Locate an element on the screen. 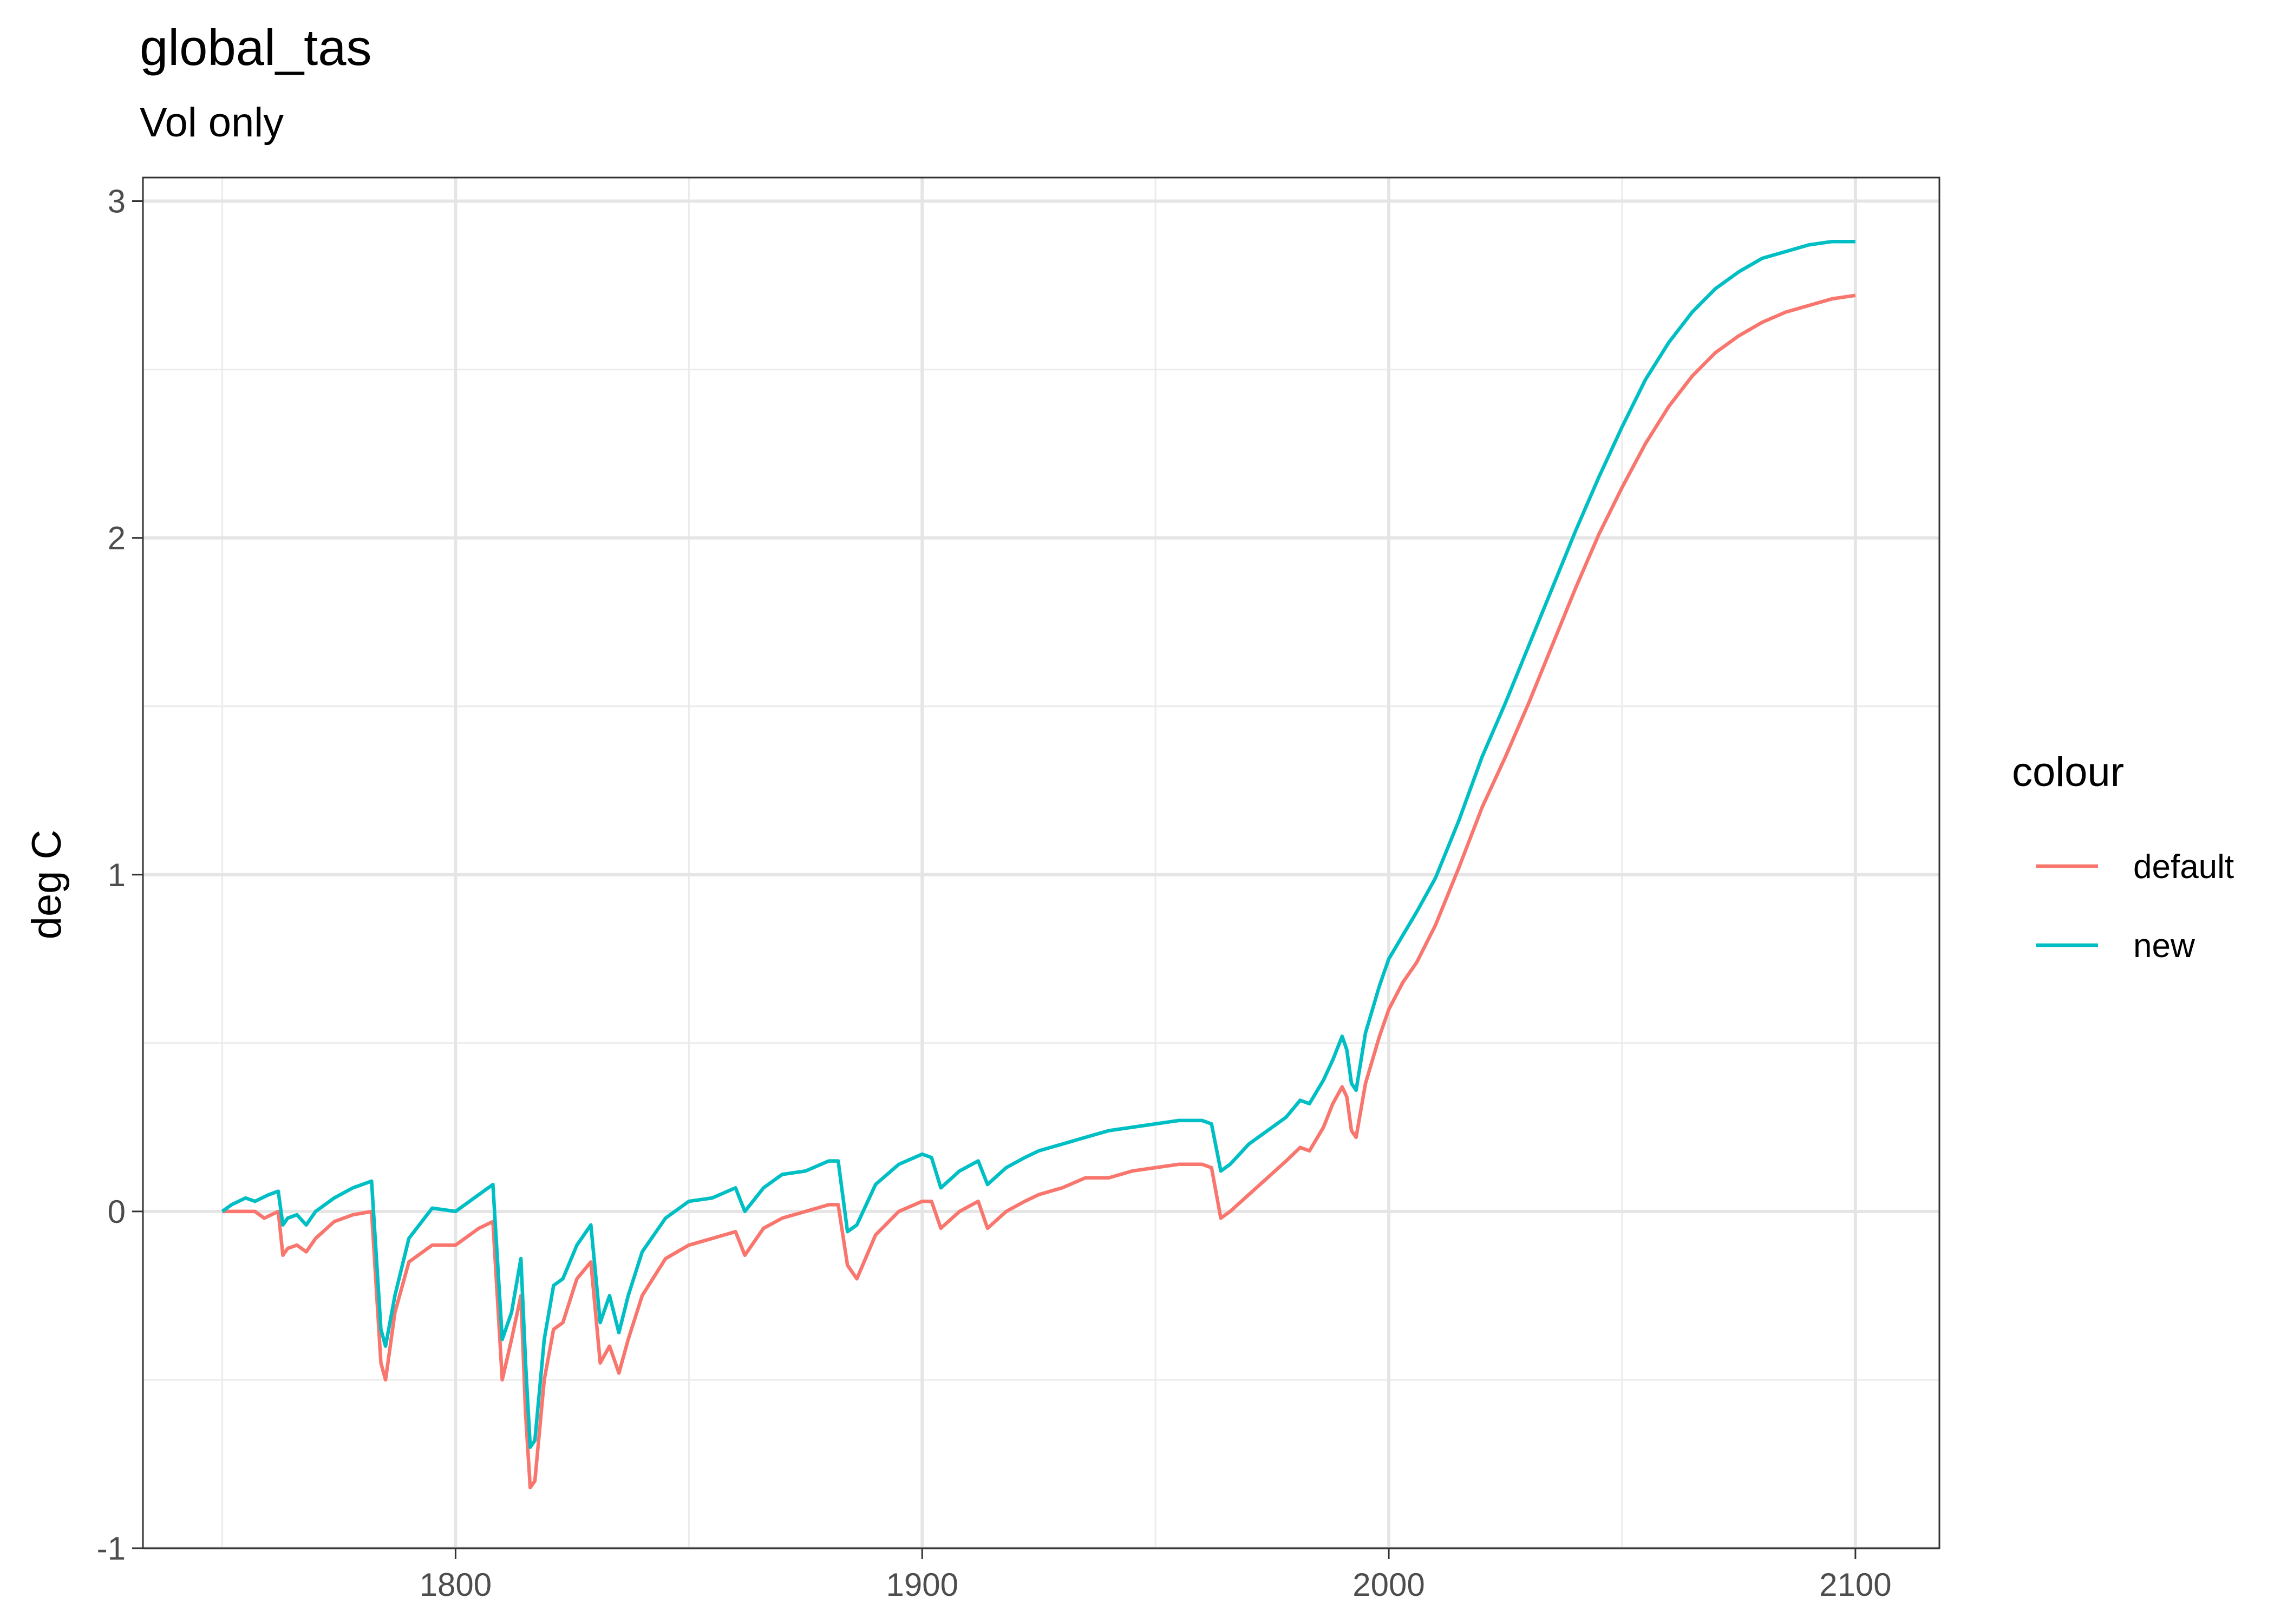  legend-items: default new is located at coordinates (2135, 906).